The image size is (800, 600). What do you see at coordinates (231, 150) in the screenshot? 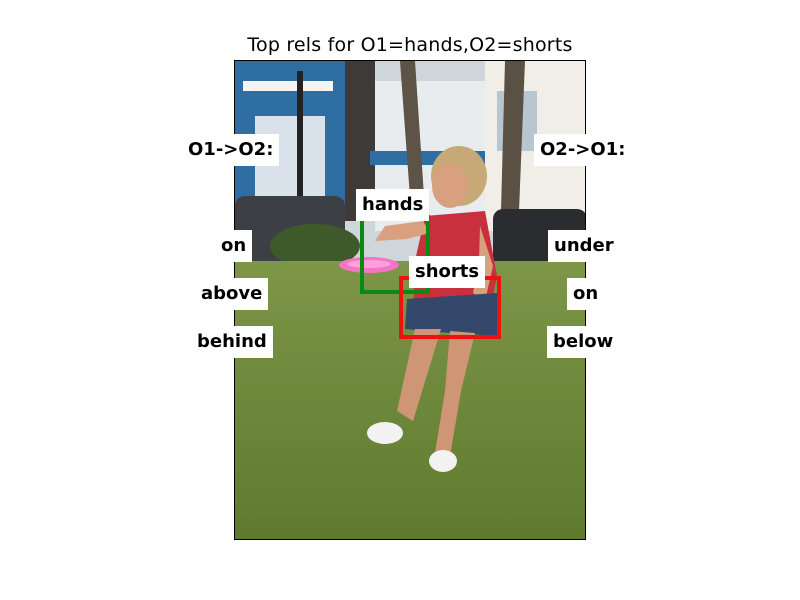
I see `o1-to-o2-header: O1->O2:` at bounding box center [231, 150].